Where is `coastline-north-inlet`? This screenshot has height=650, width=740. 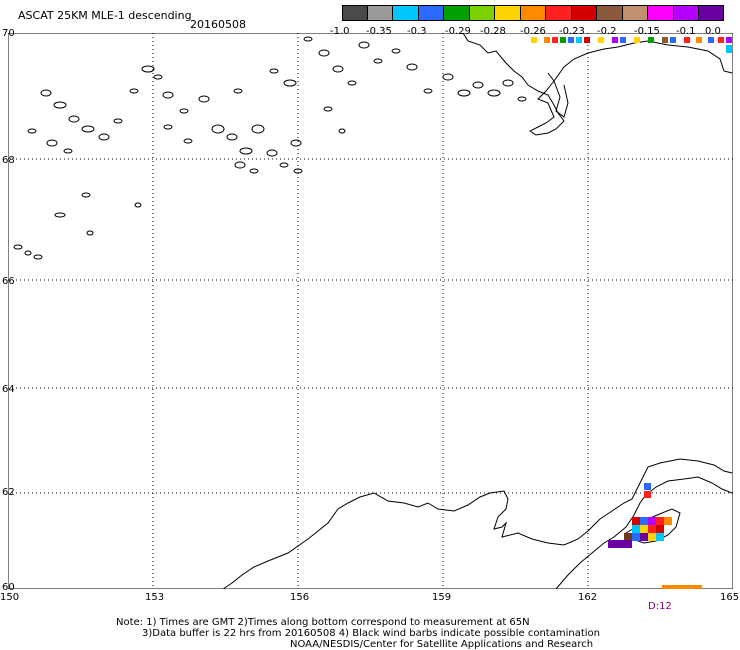
coastline-north-inlet is located at coordinates (558, 95).